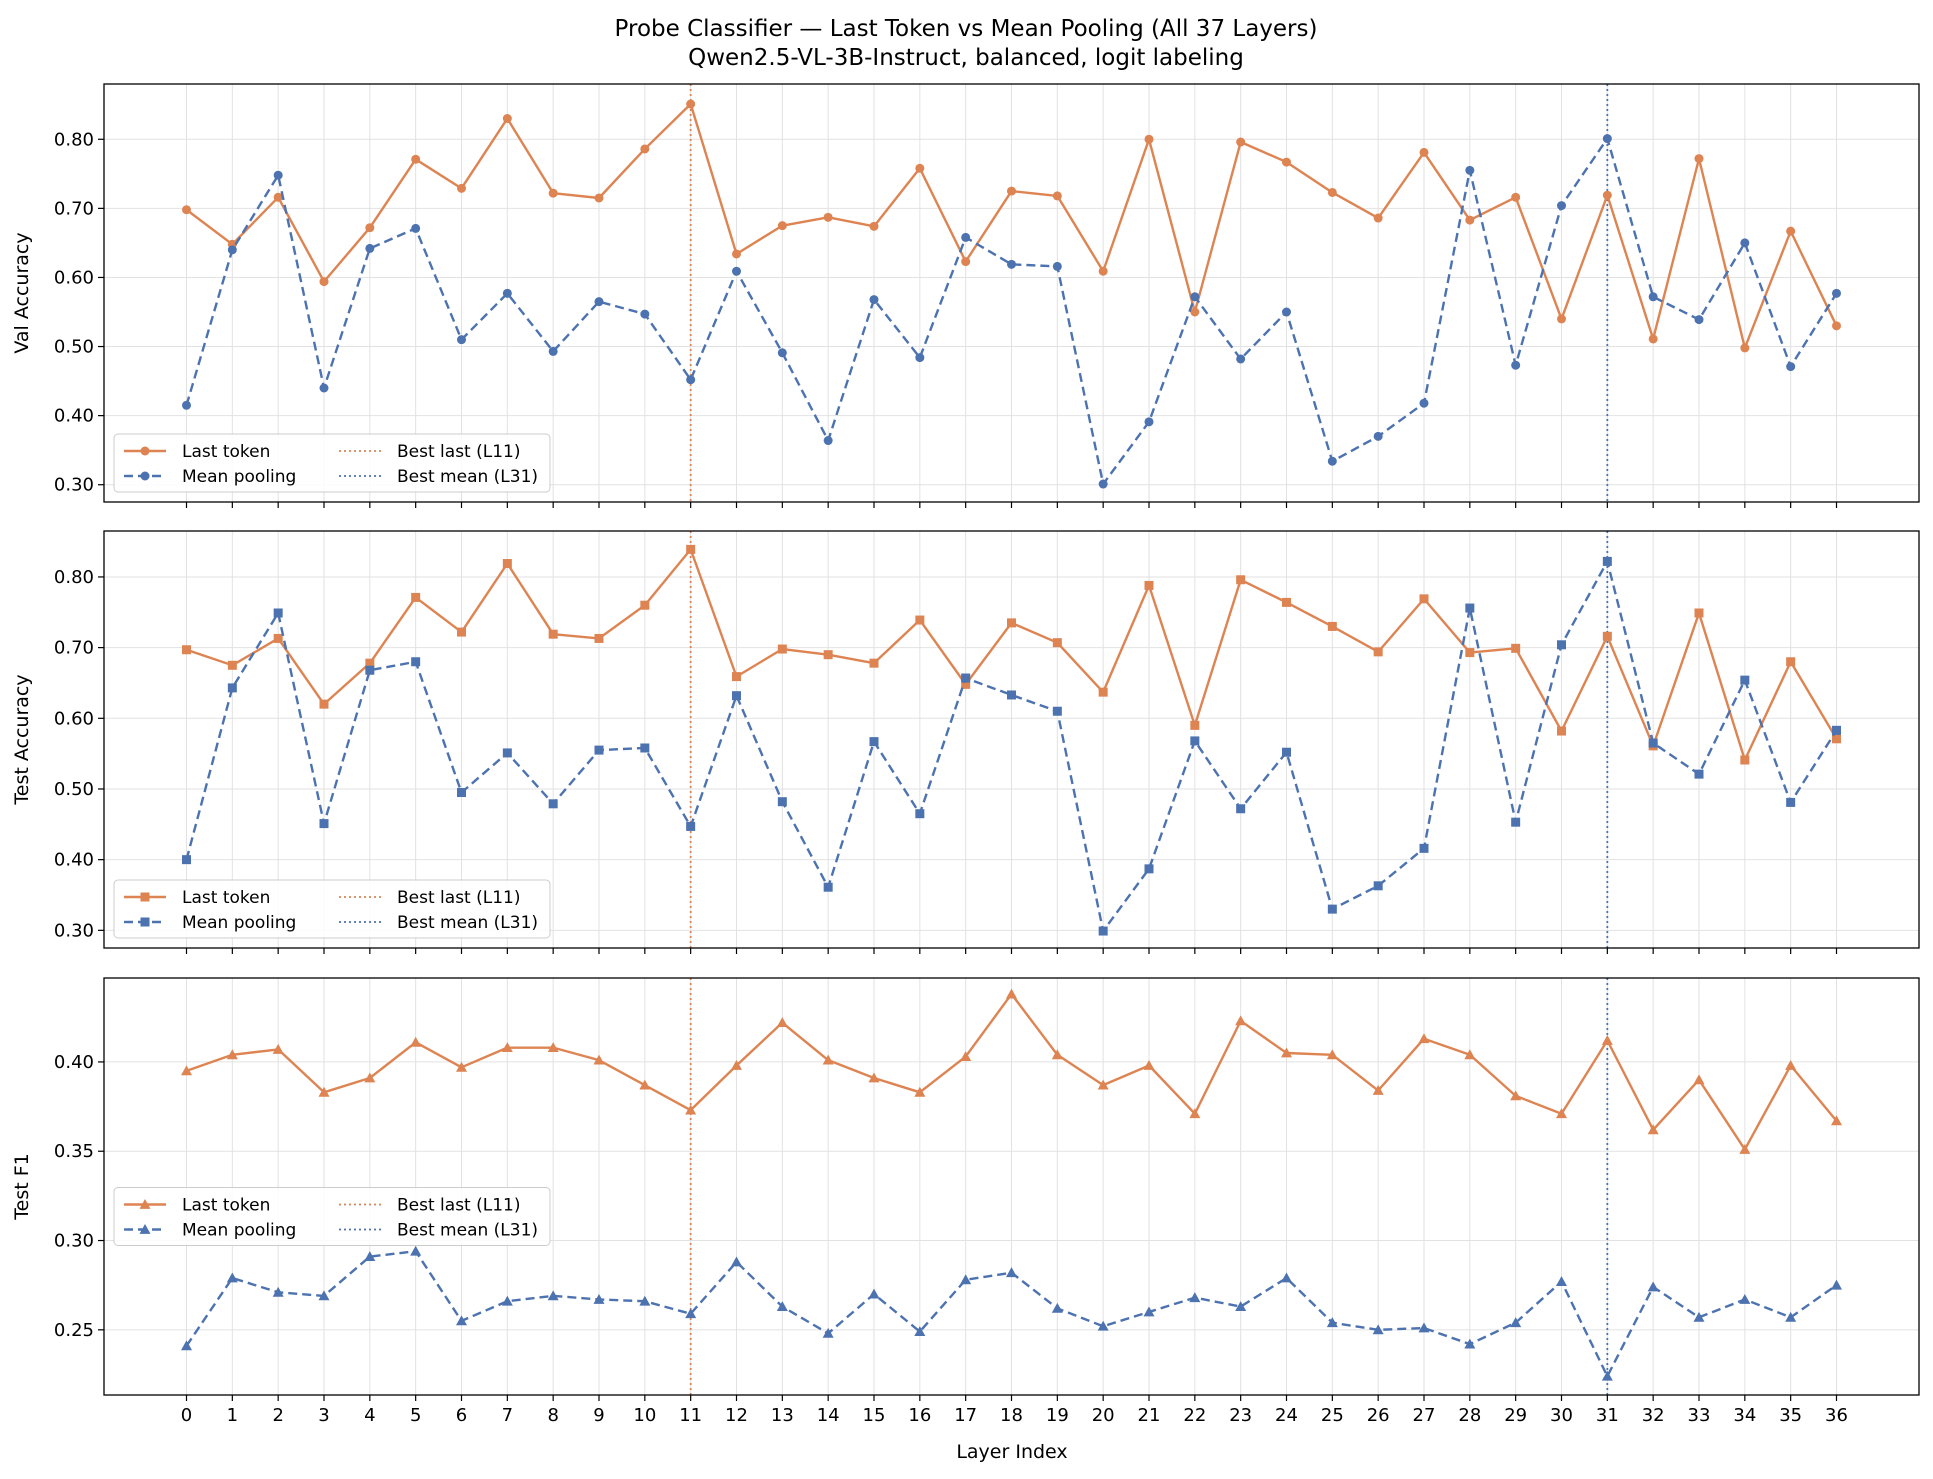  I want to click on x-tick-label: 2, so click(277, 1415).